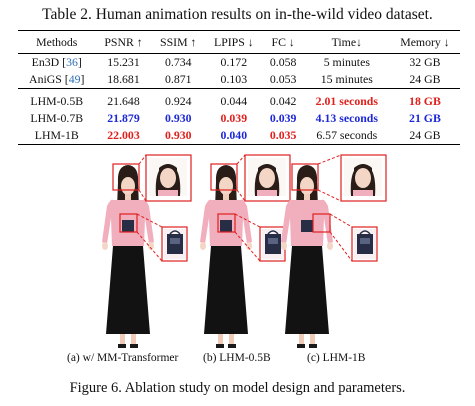 This screenshot has width=475, height=406. Describe the element at coordinates (178, 42) in the screenshot. I see `header-ssim: SSIM ↑` at that location.